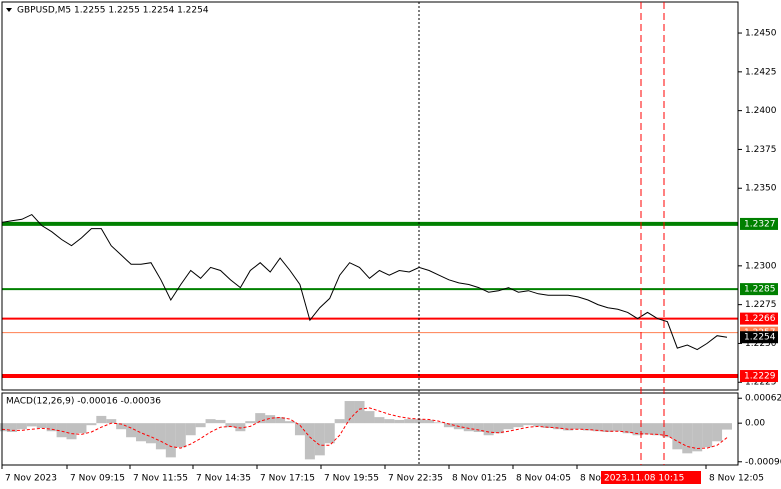  What do you see at coordinates (479, 479) in the screenshot?
I see `x-tick-label: 8 Nov 01:25` at bounding box center [479, 479].